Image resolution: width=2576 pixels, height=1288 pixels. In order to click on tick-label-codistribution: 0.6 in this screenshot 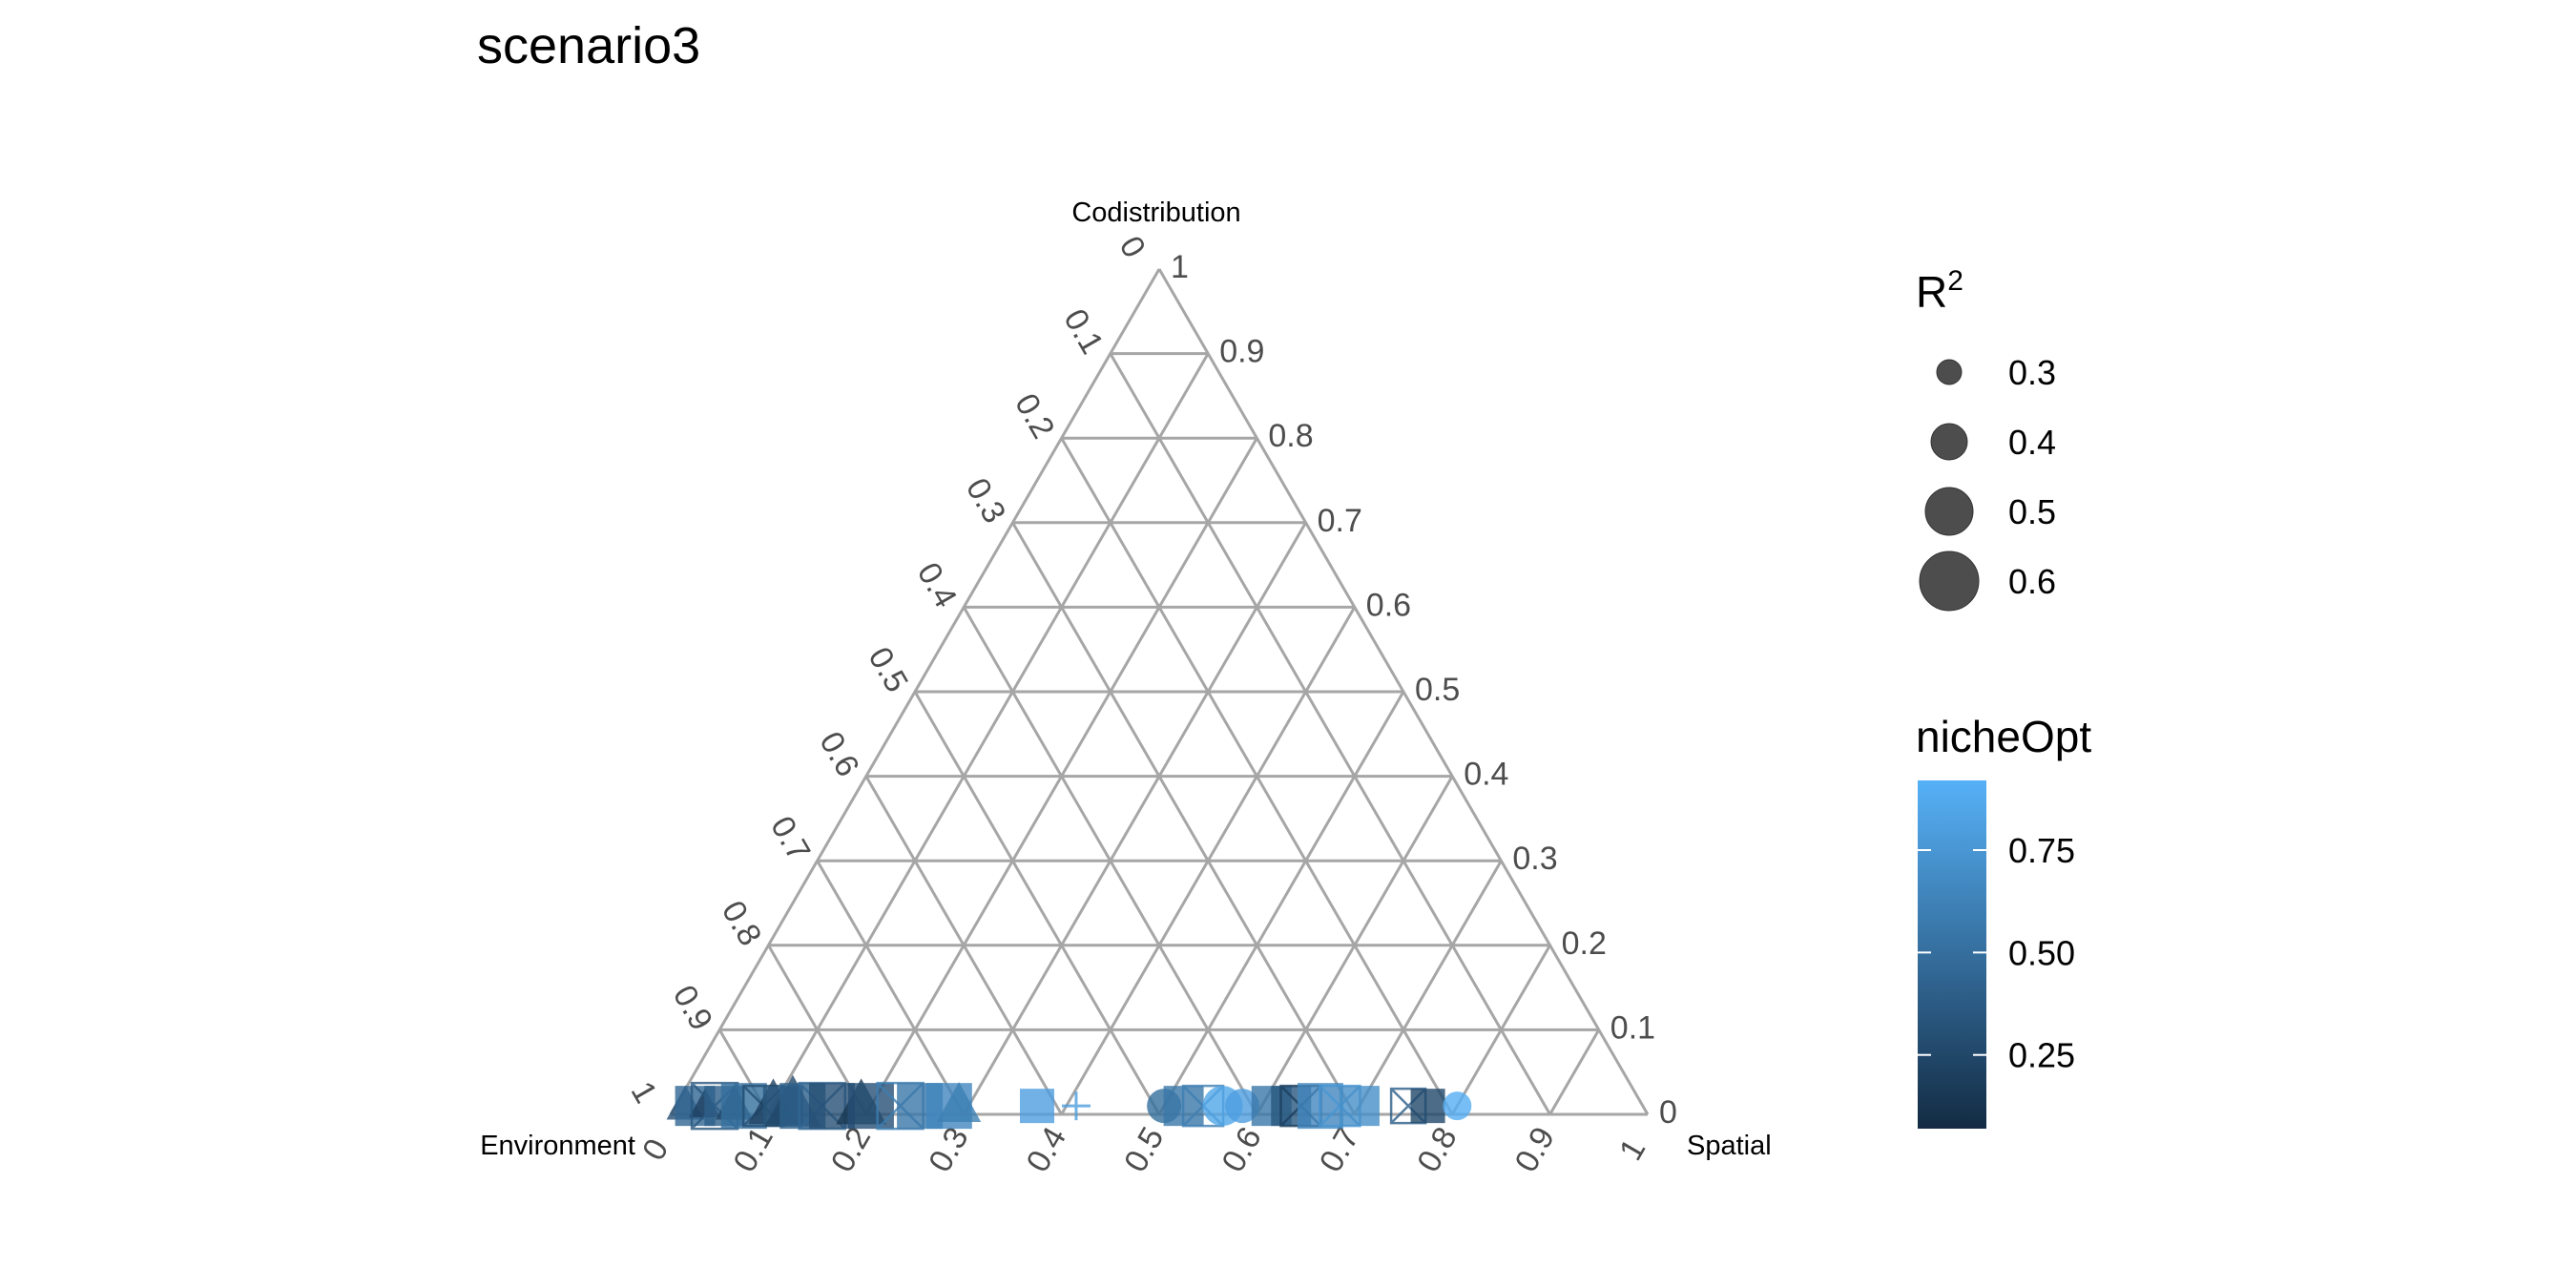, I will do `click(1388, 605)`.